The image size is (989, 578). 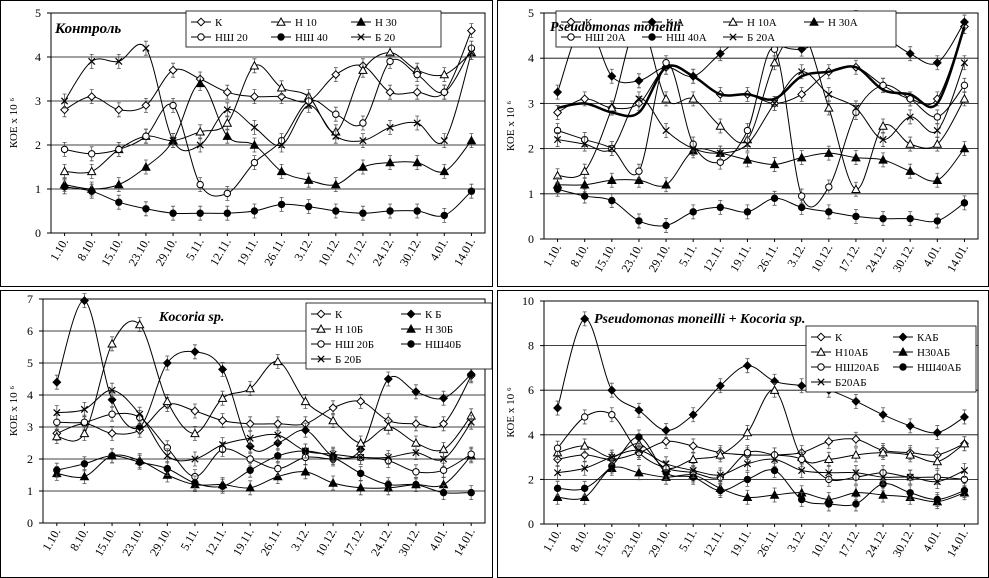 What do you see at coordinates (349, 330) in the screenshot?
I see `legend-label: Н 10Б` at bounding box center [349, 330].